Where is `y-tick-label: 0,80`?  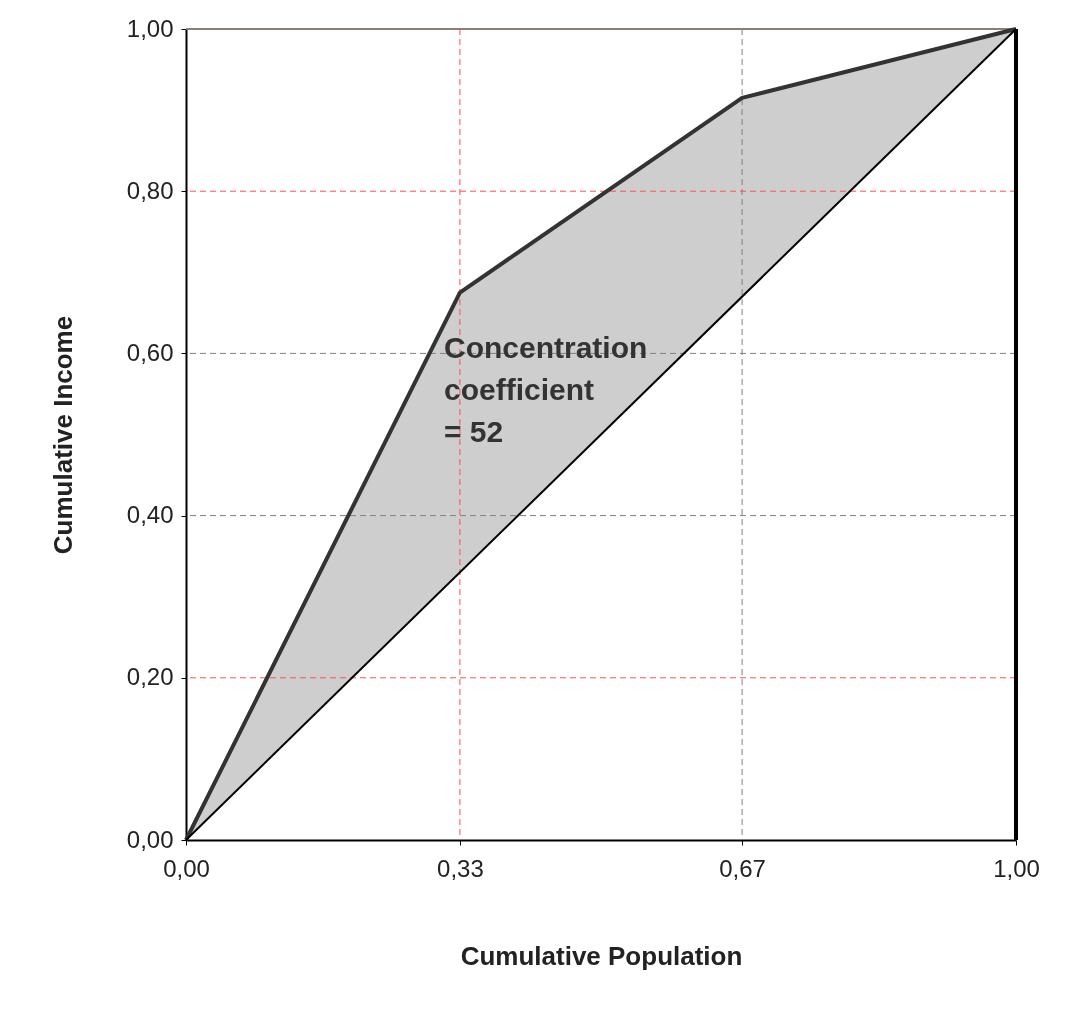 y-tick-label: 0,80 is located at coordinates (150, 190).